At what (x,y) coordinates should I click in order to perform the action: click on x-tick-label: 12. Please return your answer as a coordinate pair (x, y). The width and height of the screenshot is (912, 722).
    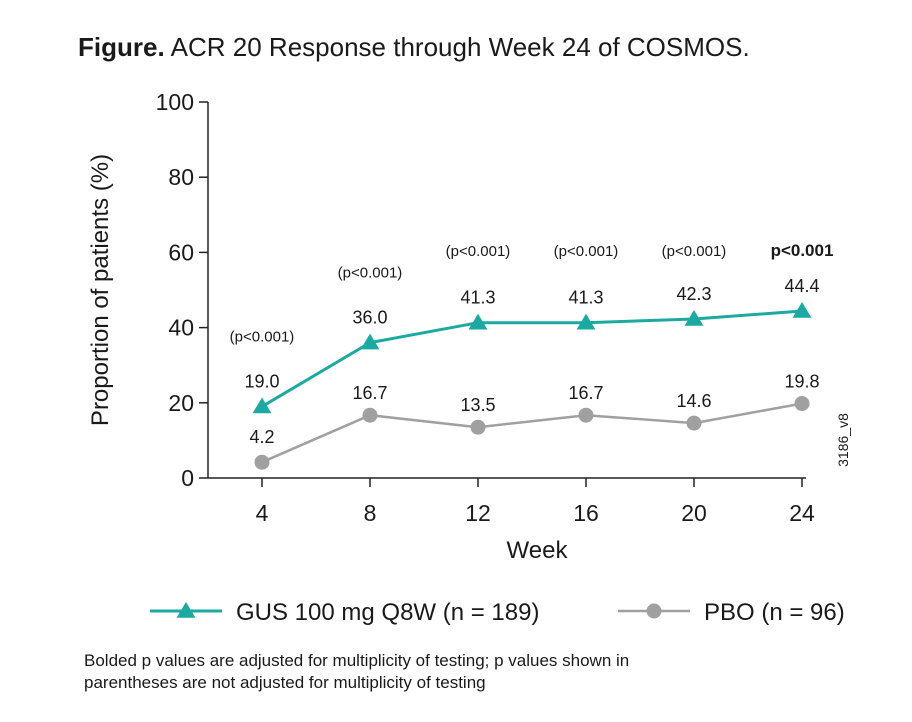
    Looking at the image, I should click on (478, 513).